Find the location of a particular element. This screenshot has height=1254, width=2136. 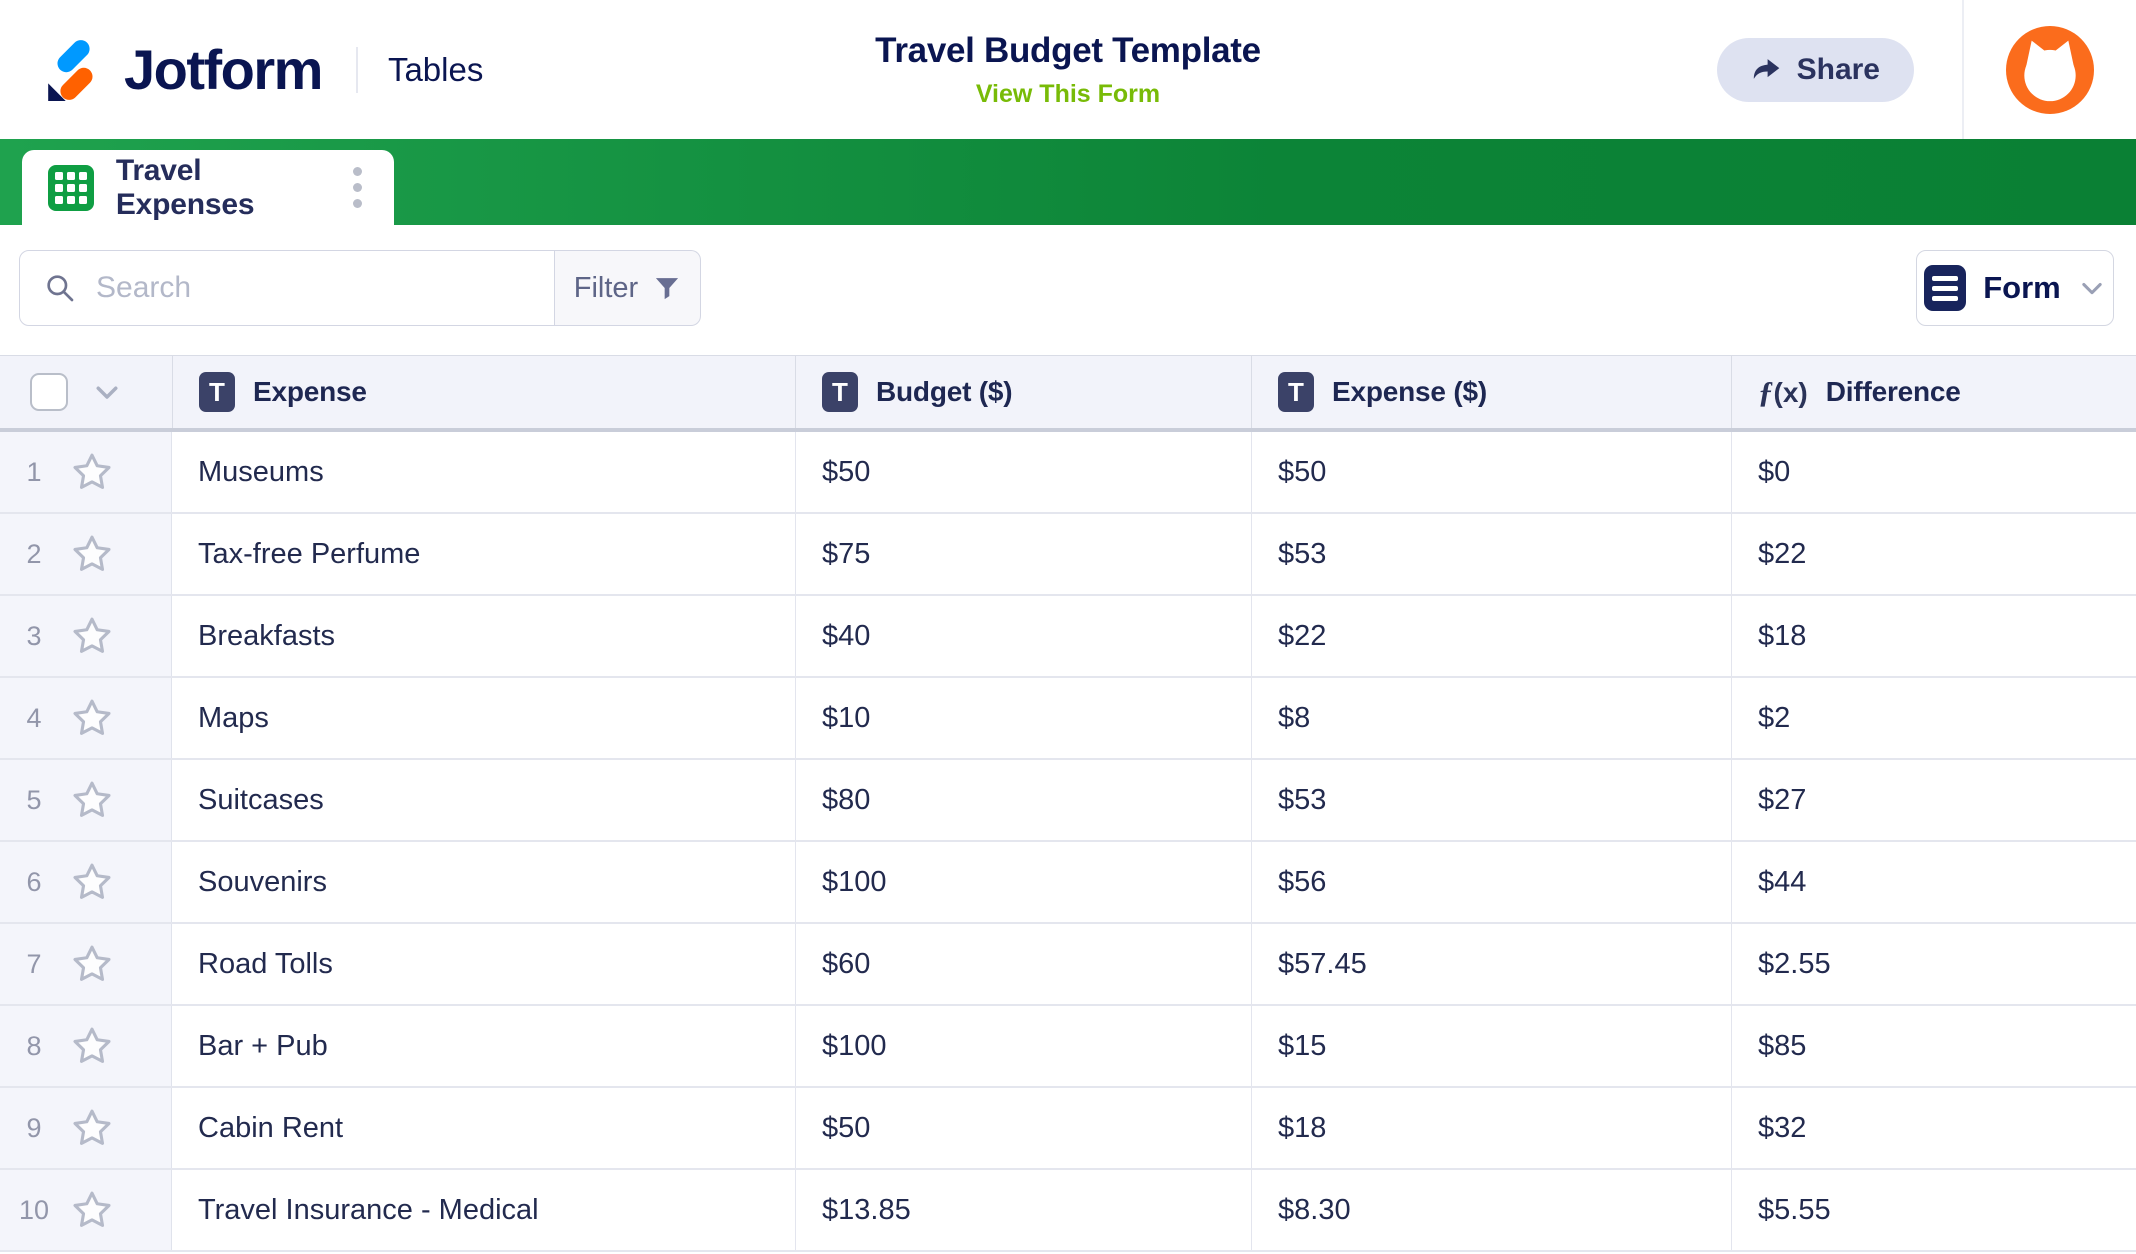

view-this-form-link: View This Form is located at coordinates (1068, 93).